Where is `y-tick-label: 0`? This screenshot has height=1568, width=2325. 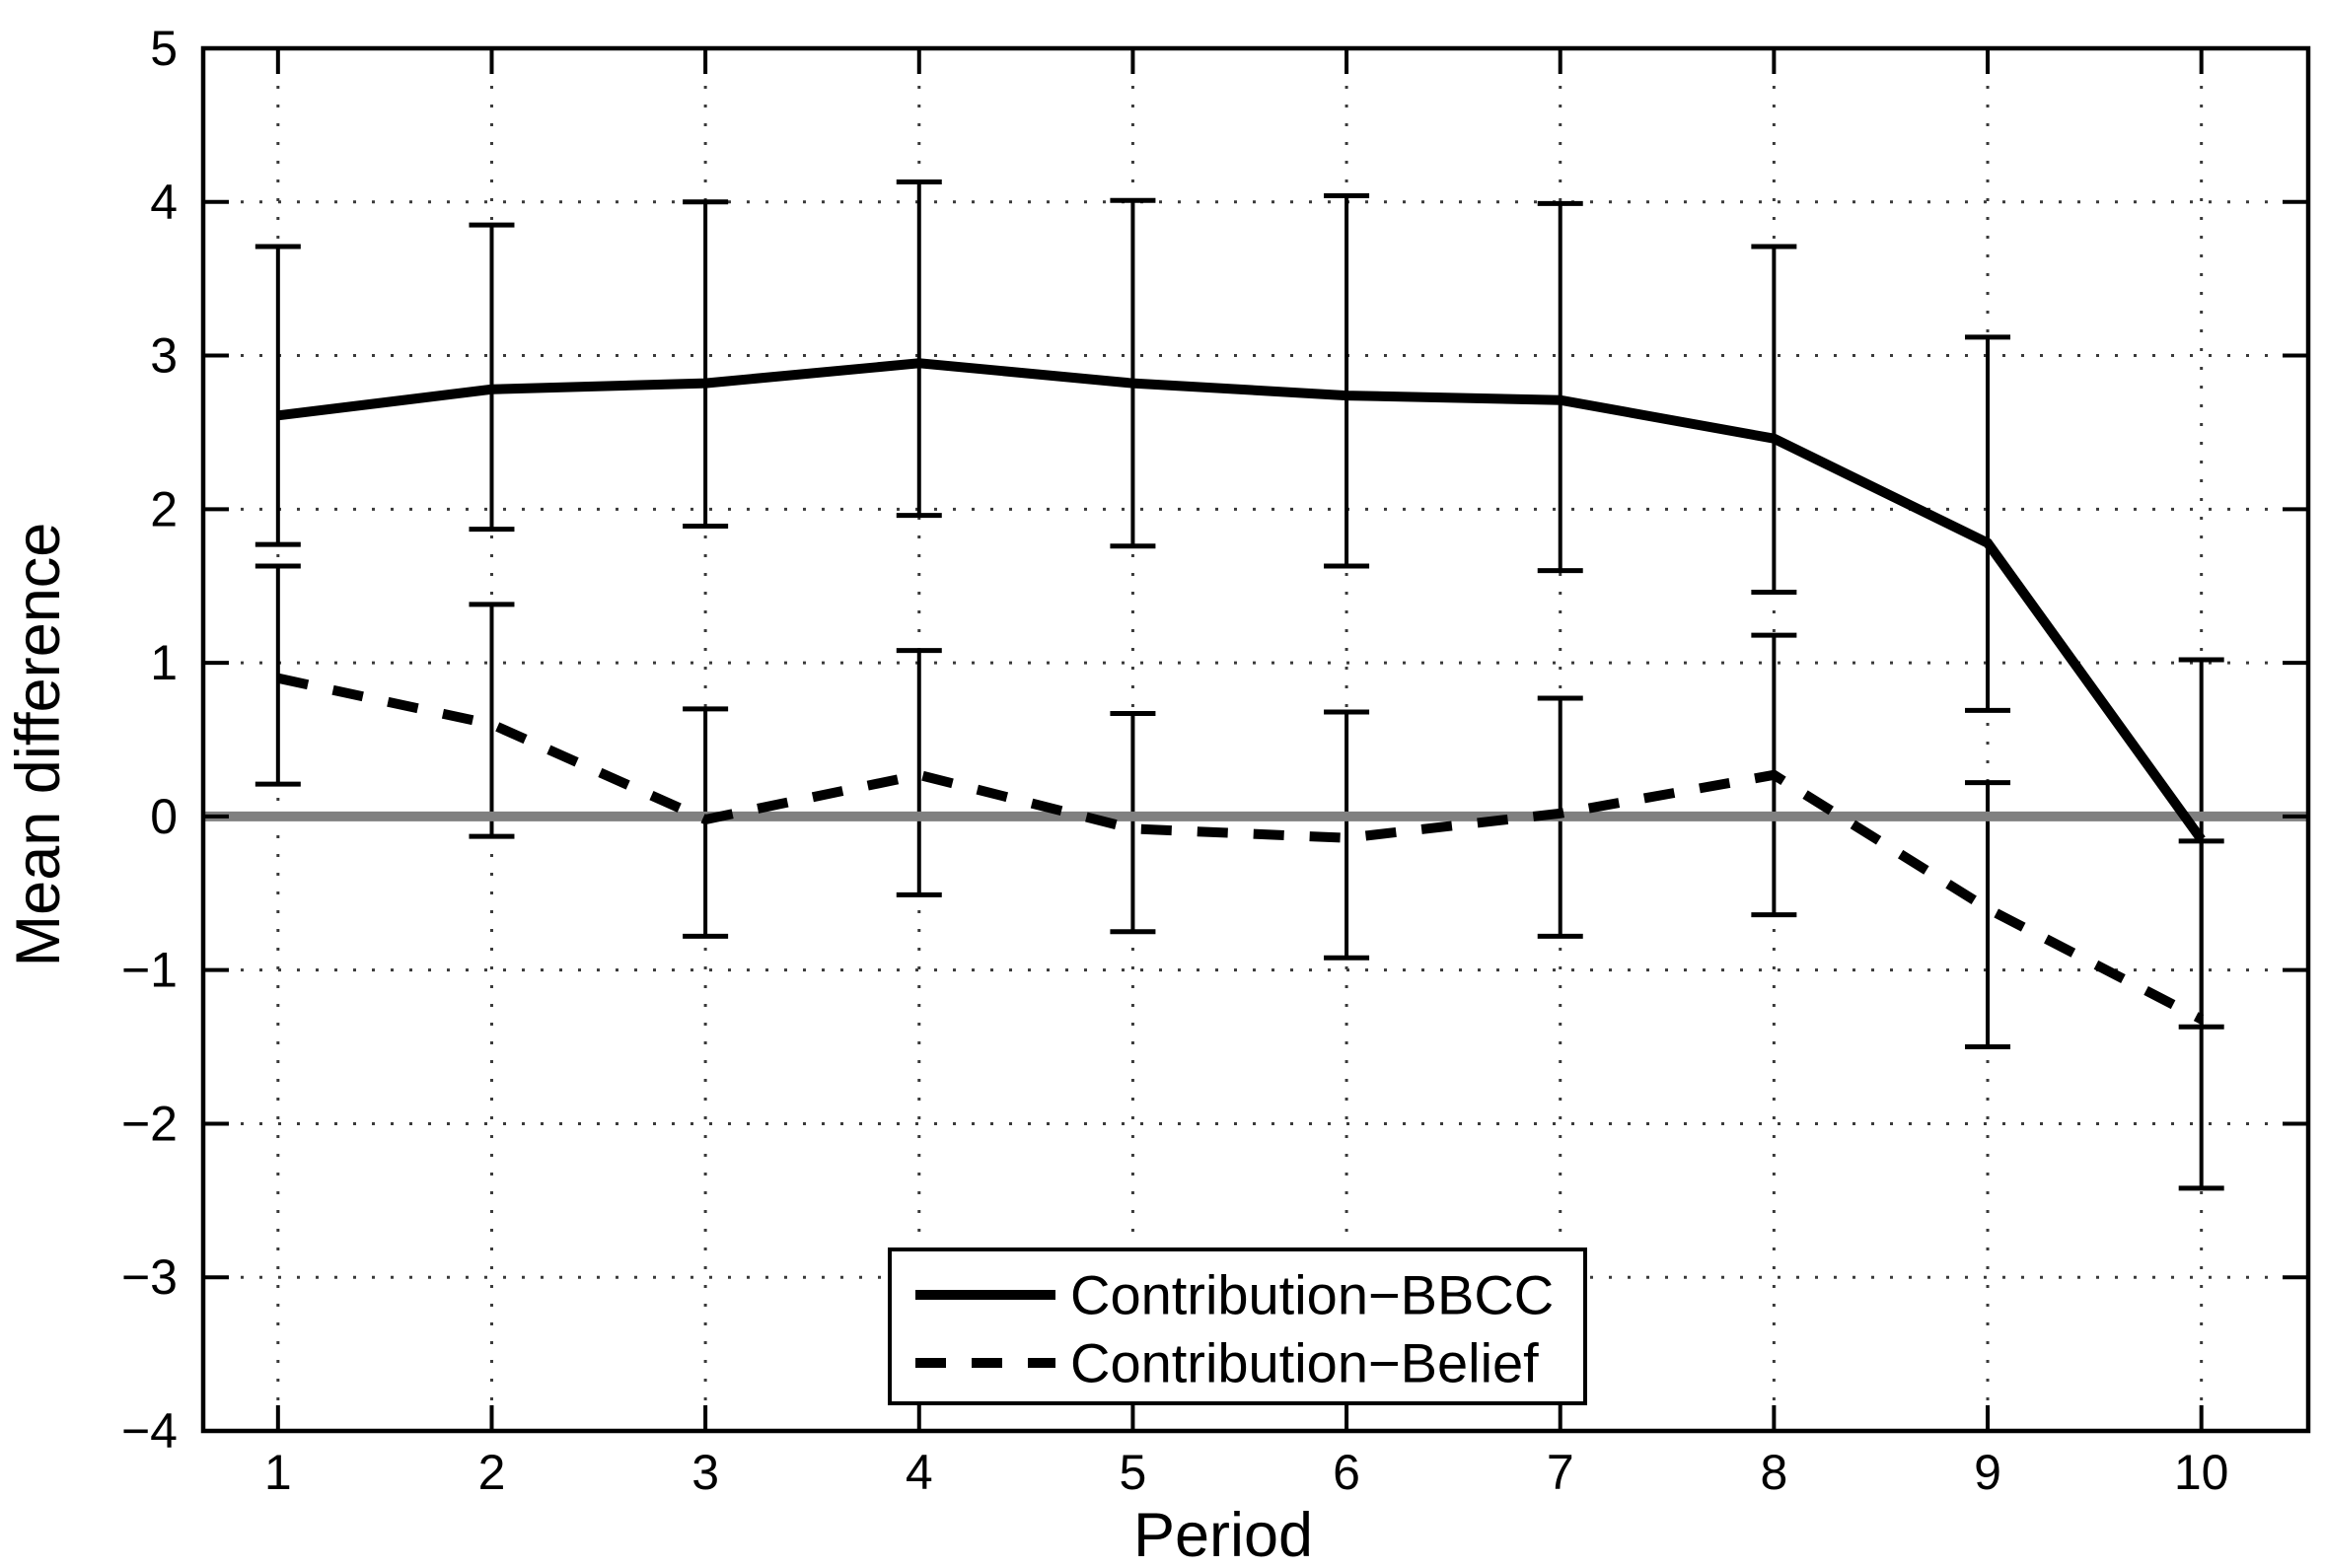
y-tick-label: 0 is located at coordinates (164, 816).